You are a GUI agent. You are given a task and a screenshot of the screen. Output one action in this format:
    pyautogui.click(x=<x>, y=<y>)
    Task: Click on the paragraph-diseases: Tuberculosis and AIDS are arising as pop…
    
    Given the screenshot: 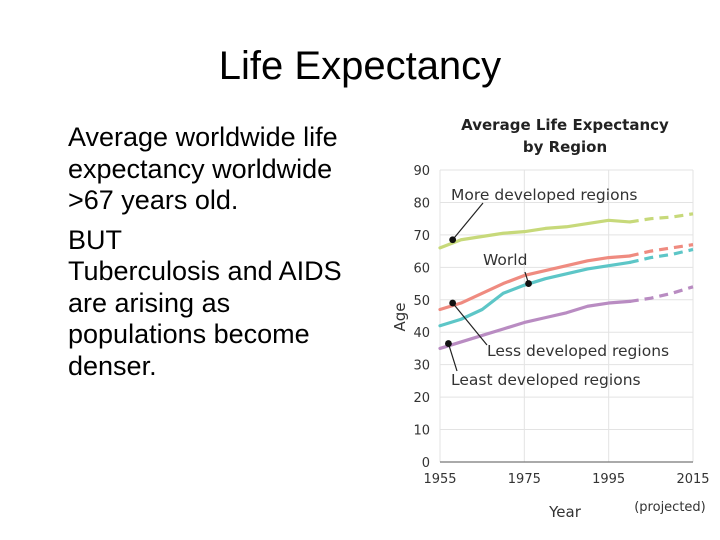 What is the action you would take?
    pyautogui.click(x=205, y=318)
    